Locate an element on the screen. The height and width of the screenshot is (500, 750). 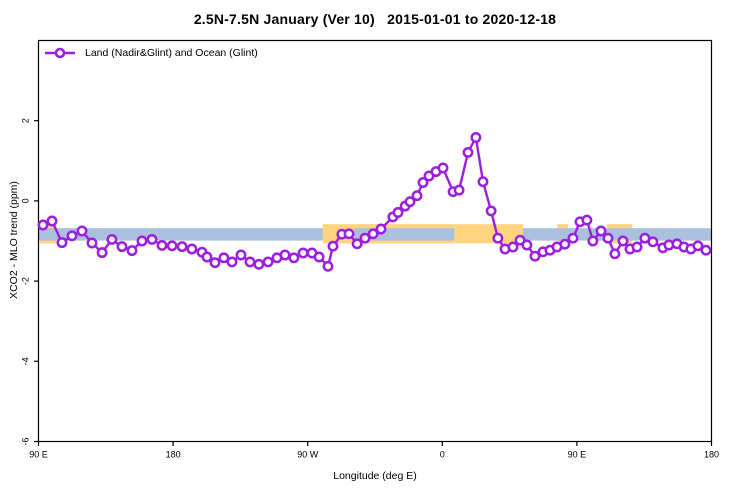
y-tick-label: -2 is located at coordinates (26, 281).